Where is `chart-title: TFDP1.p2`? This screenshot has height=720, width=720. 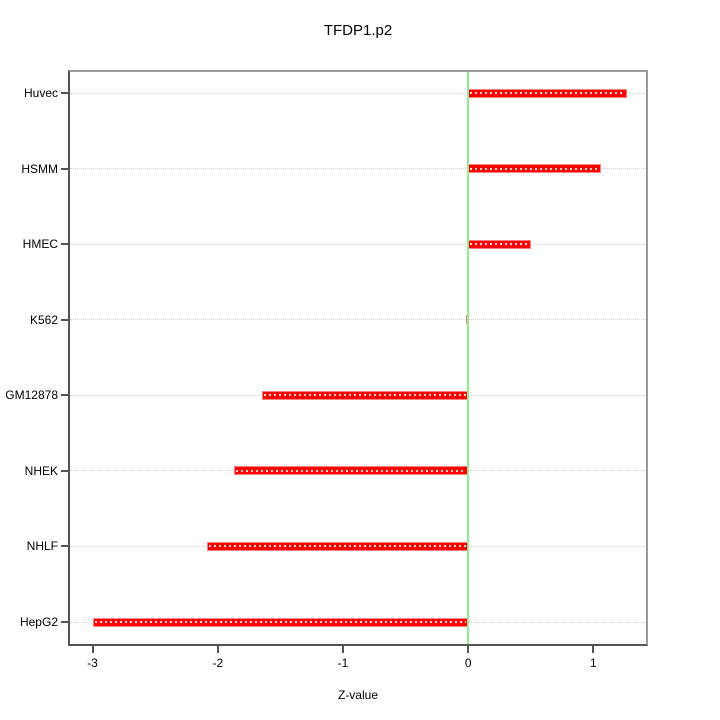 chart-title: TFDP1.p2 is located at coordinates (358, 30).